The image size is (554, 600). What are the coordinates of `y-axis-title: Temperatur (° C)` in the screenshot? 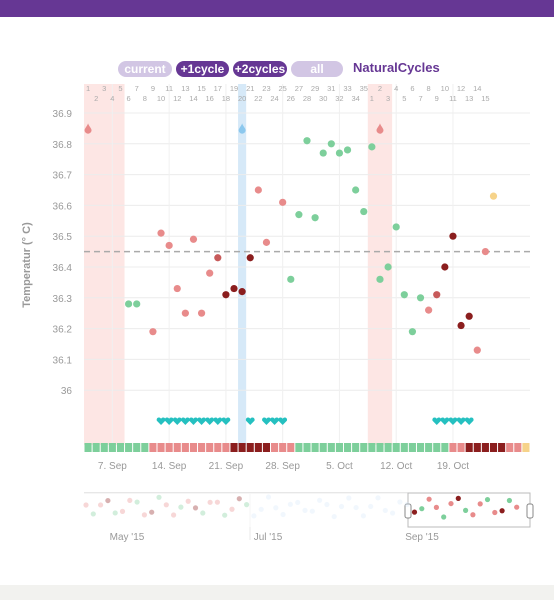 It's located at (27, 265).